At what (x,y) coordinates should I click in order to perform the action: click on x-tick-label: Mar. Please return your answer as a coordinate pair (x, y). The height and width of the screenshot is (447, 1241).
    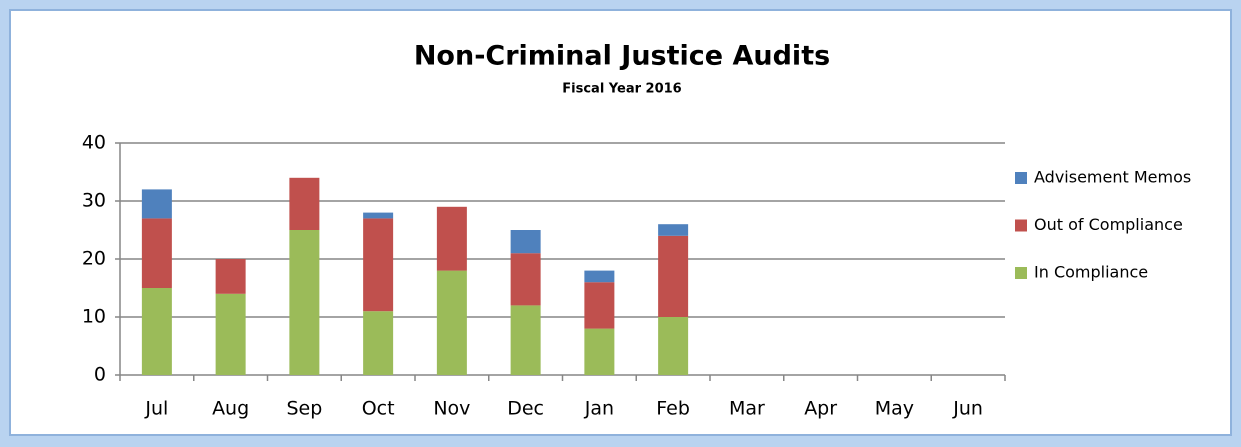
    Looking at the image, I should click on (747, 409).